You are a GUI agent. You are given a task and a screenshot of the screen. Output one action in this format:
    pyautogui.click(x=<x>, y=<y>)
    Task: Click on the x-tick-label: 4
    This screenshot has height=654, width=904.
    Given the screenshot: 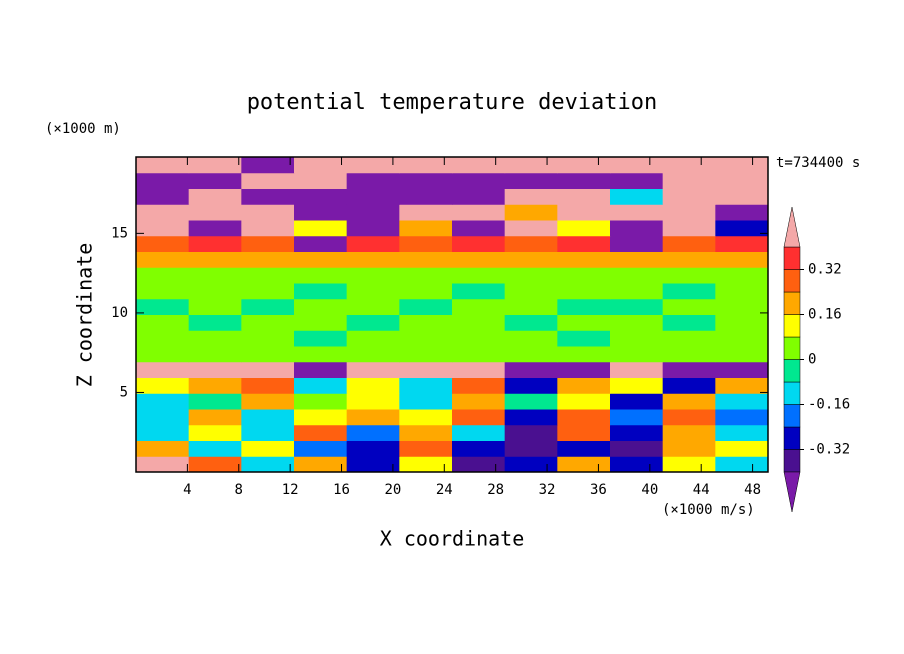 What is the action you would take?
    pyautogui.click(x=187, y=490)
    